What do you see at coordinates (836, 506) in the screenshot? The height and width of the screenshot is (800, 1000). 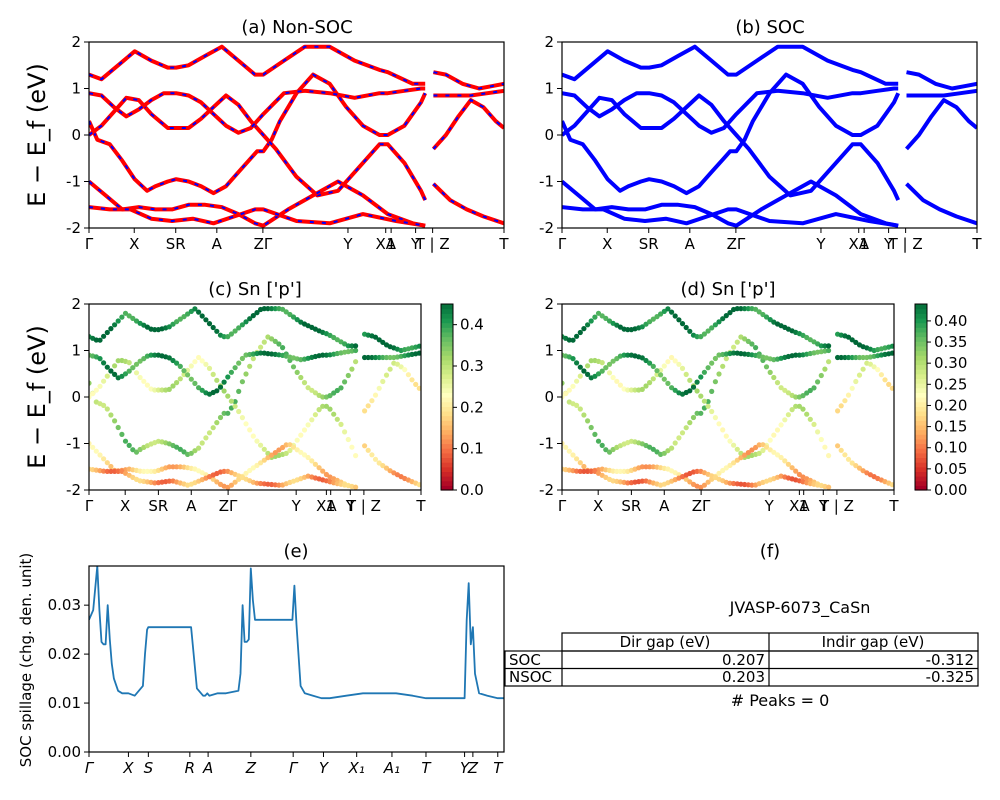 I see `x-tick-label: T | Z` at bounding box center [836, 506].